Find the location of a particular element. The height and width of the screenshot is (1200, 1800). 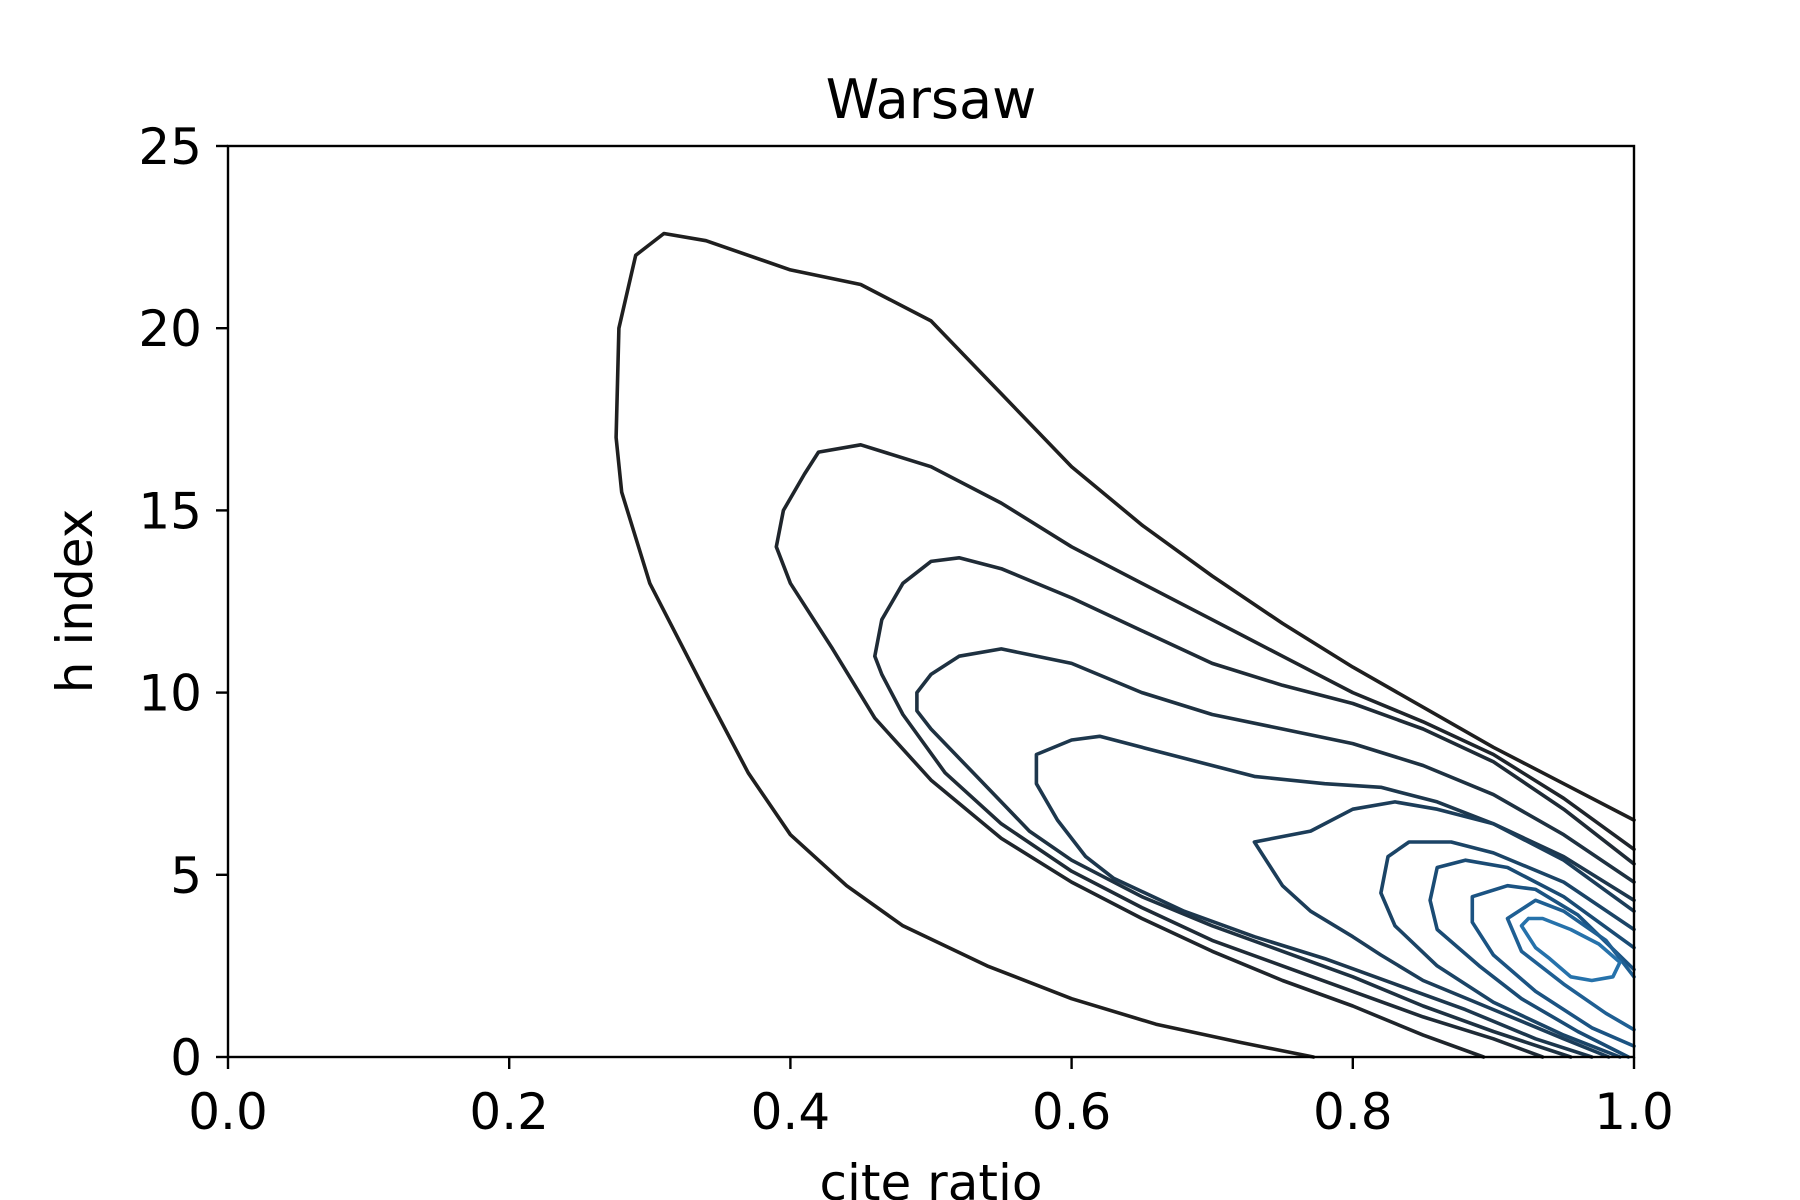

y-axis-label: h index is located at coordinates (75, 601).